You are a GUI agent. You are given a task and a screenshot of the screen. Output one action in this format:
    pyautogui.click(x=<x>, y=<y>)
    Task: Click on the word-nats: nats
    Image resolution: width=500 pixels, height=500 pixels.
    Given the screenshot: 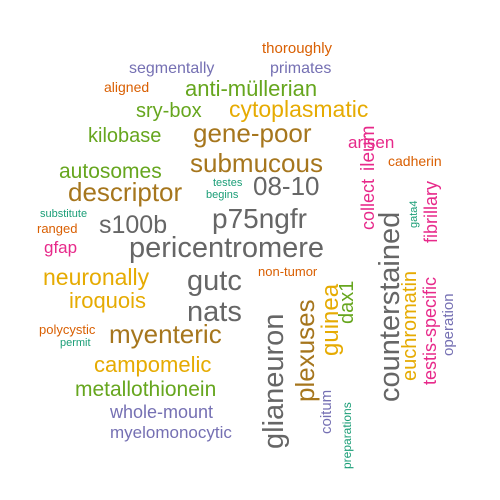 What is the action you would take?
    pyautogui.click(x=214, y=312)
    